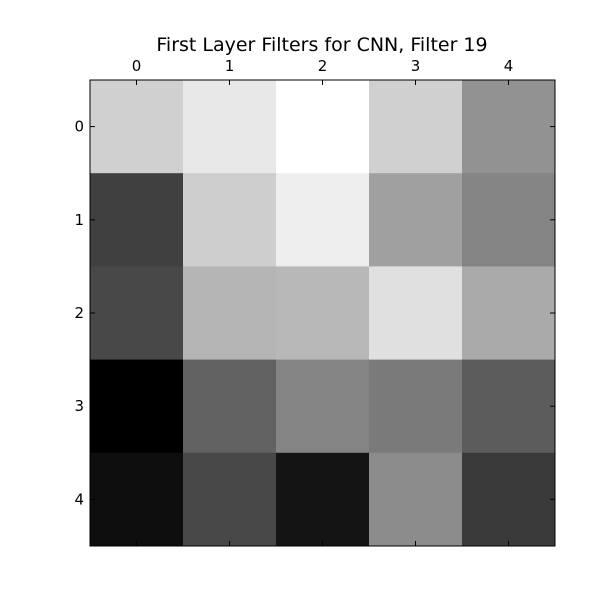 The image size is (600, 600). I want to click on x-tick-label-2: 2, so click(323, 66).